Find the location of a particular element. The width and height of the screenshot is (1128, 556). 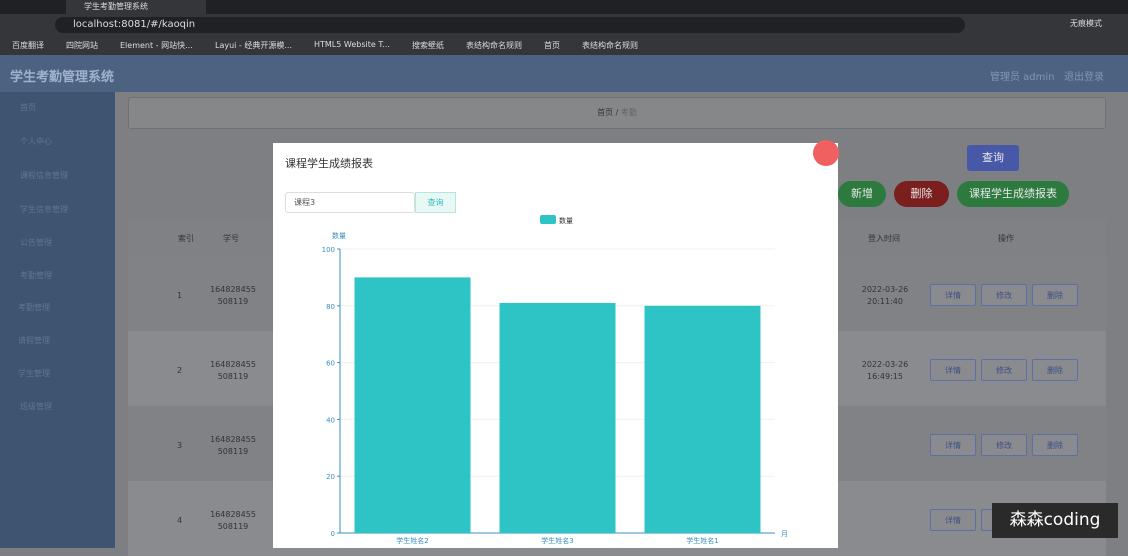

query-button: 查询 is located at coordinates (435, 202).